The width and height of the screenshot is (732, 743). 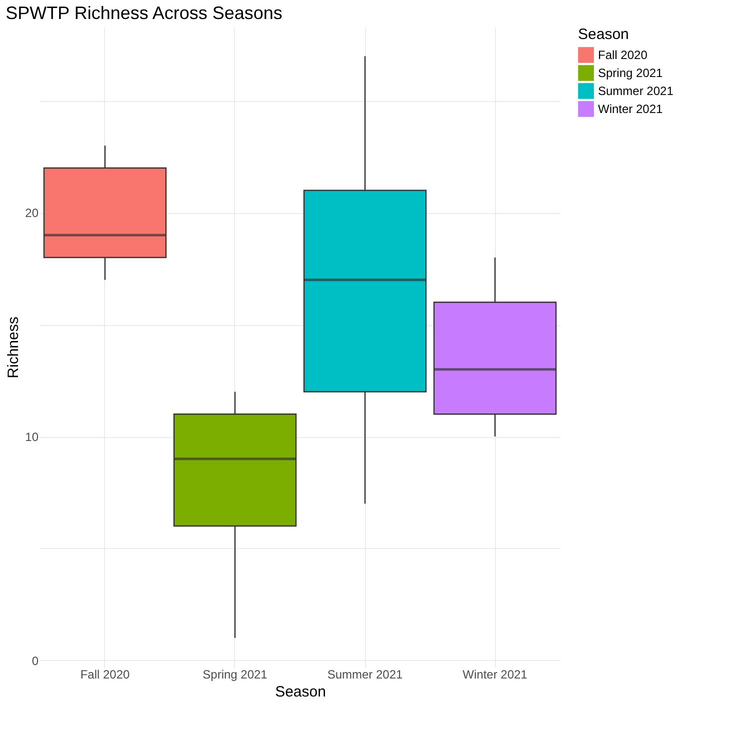 What do you see at coordinates (32, 213) in the screenshot?
I see `y-tick-label: 20` at bounding box center [32, 213].